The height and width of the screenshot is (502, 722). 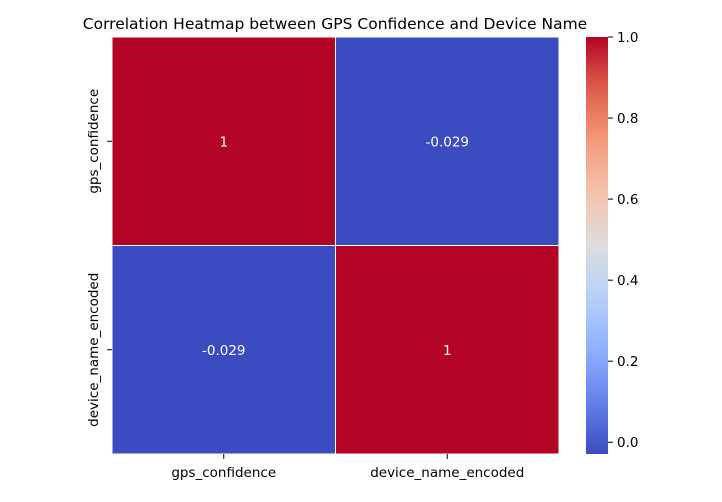 What do you see at coordinates (627, 38) in the screenshot?
I see `colorbar-tick-label: 1.0` at bounding box center [627, 38].